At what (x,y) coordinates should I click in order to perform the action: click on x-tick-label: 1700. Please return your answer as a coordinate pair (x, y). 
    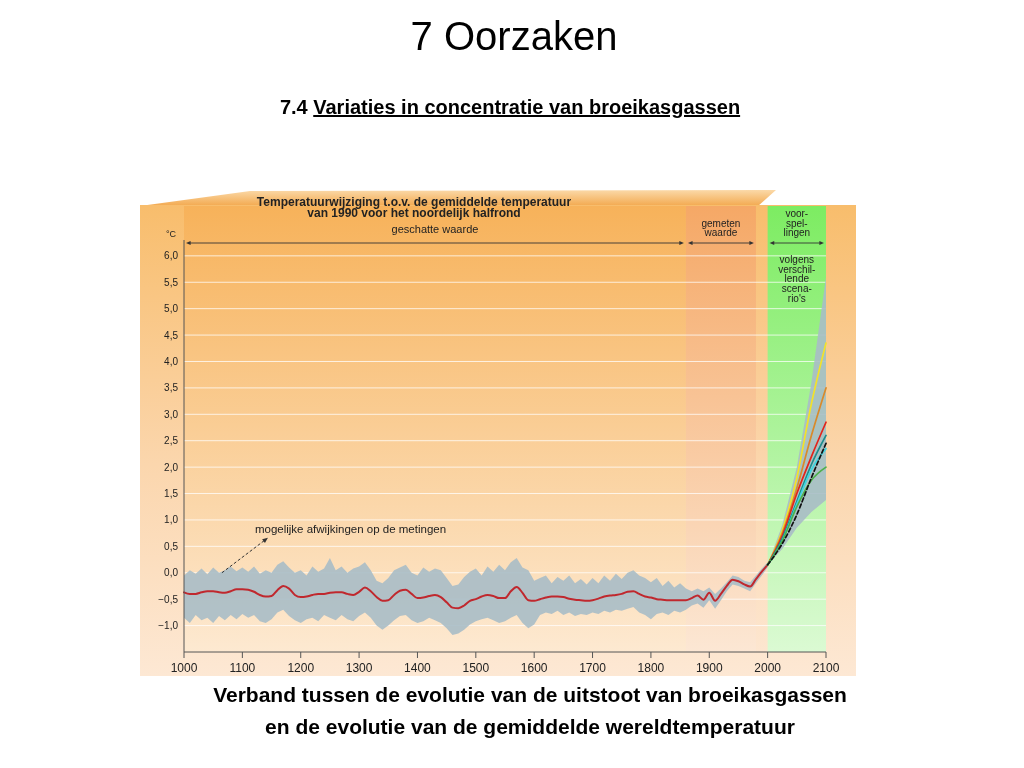
    Looking at the image, I should click on (593, 668).